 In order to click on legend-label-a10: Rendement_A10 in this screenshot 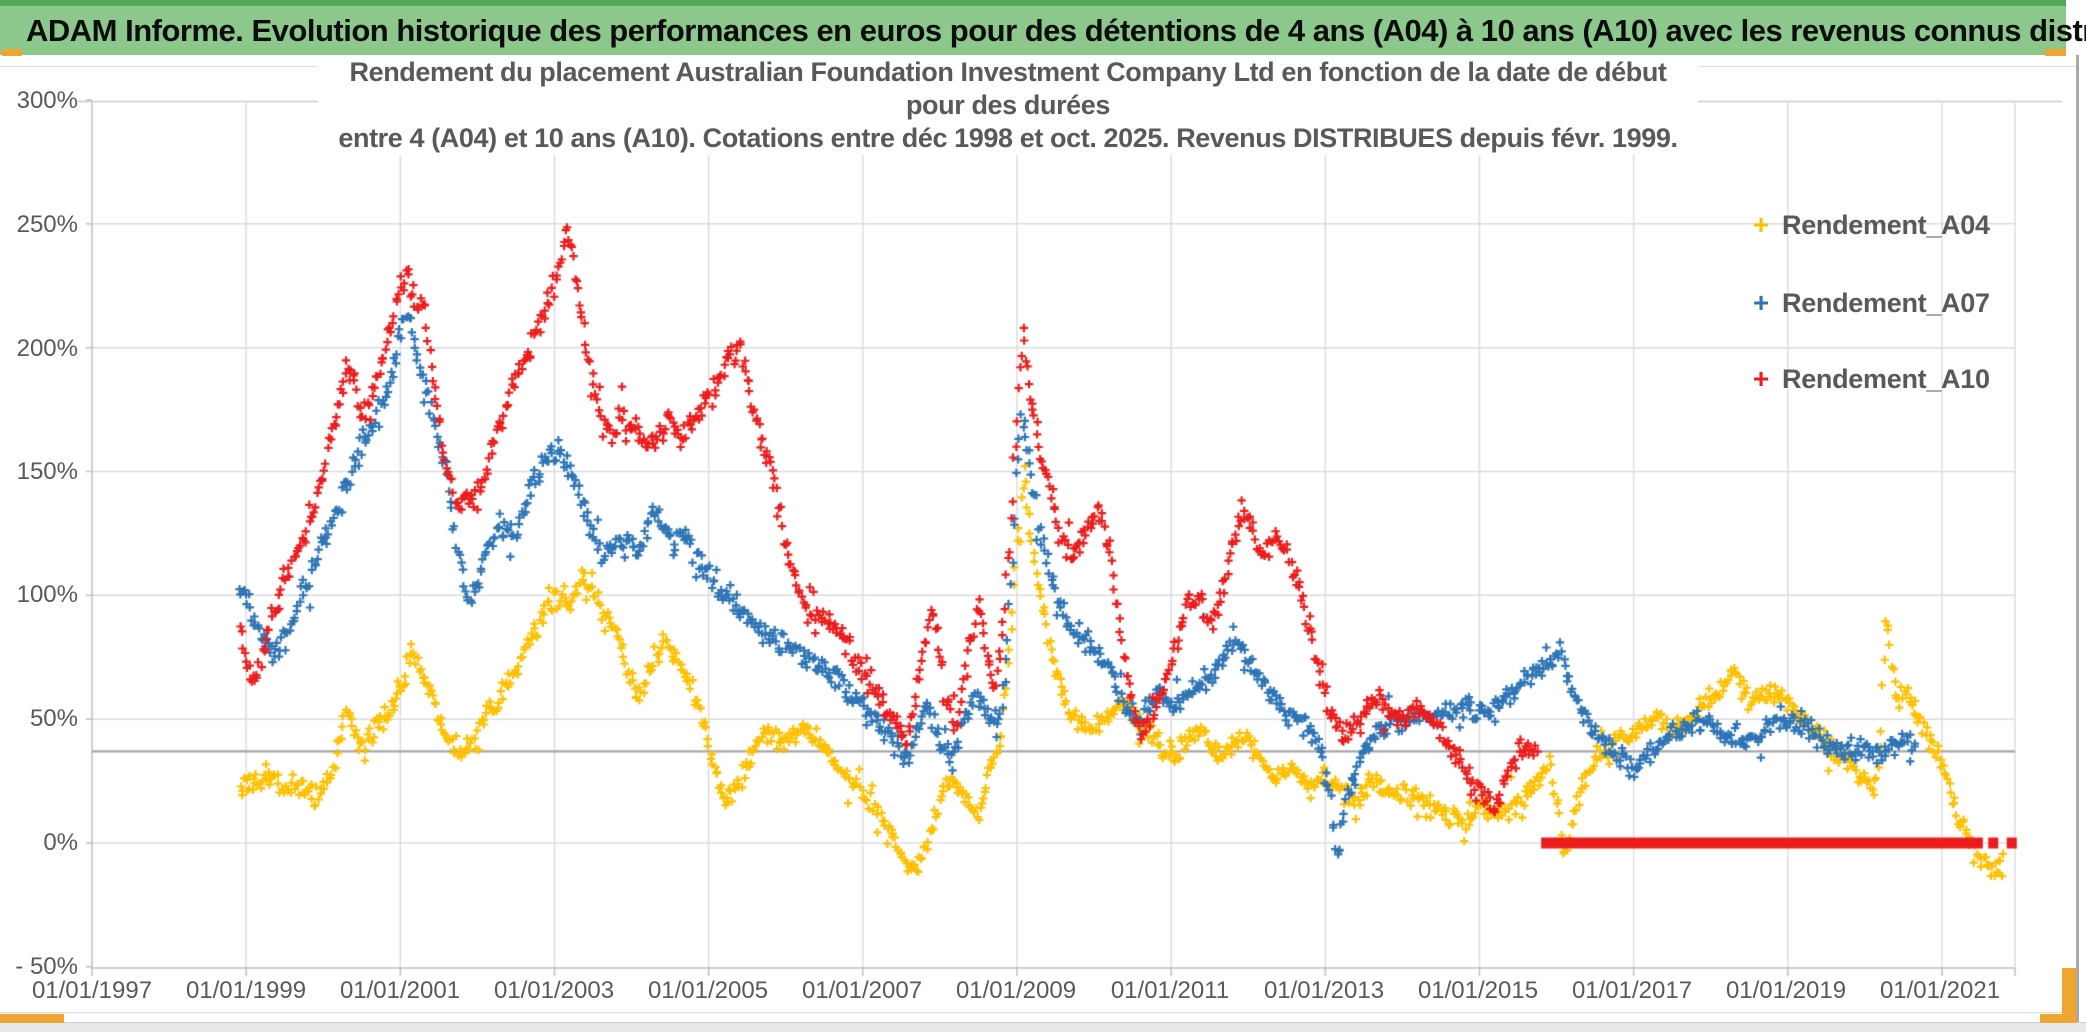, I will do `click(1886, 378)`.